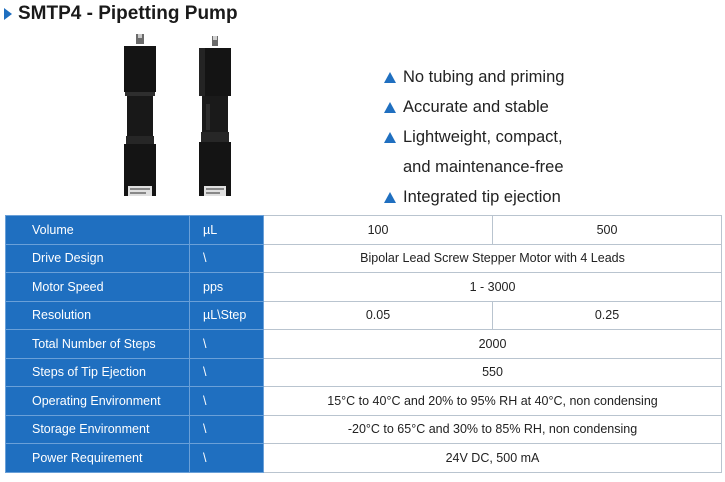 This screenshot has width=725, height=482. What do you see at coordinates (378, 315) in the screenshot?
I see `row-value: 0.05` at bounding box center [378, 315].